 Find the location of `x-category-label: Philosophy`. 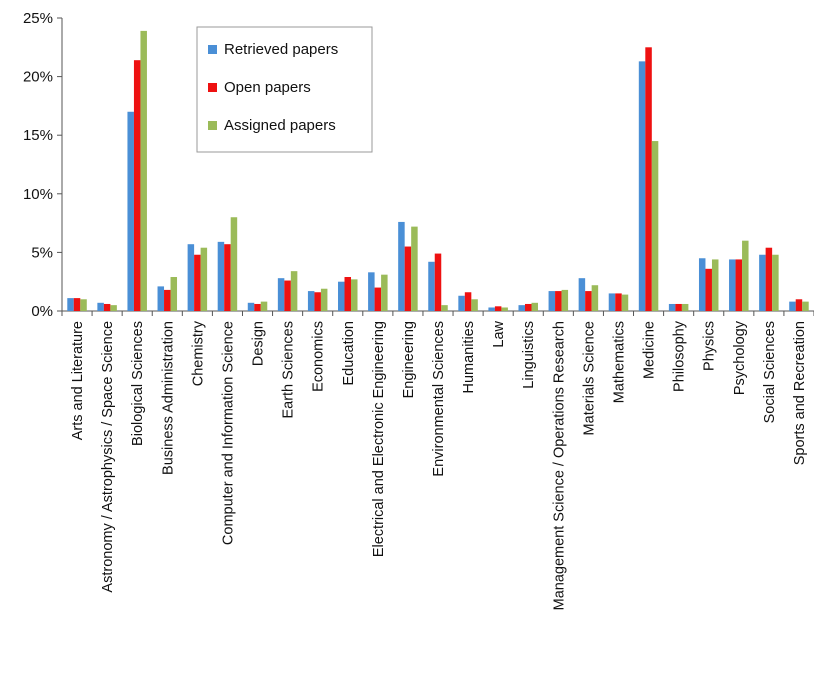

x-category-label: Philosophy is located at coordinates (680, 356).